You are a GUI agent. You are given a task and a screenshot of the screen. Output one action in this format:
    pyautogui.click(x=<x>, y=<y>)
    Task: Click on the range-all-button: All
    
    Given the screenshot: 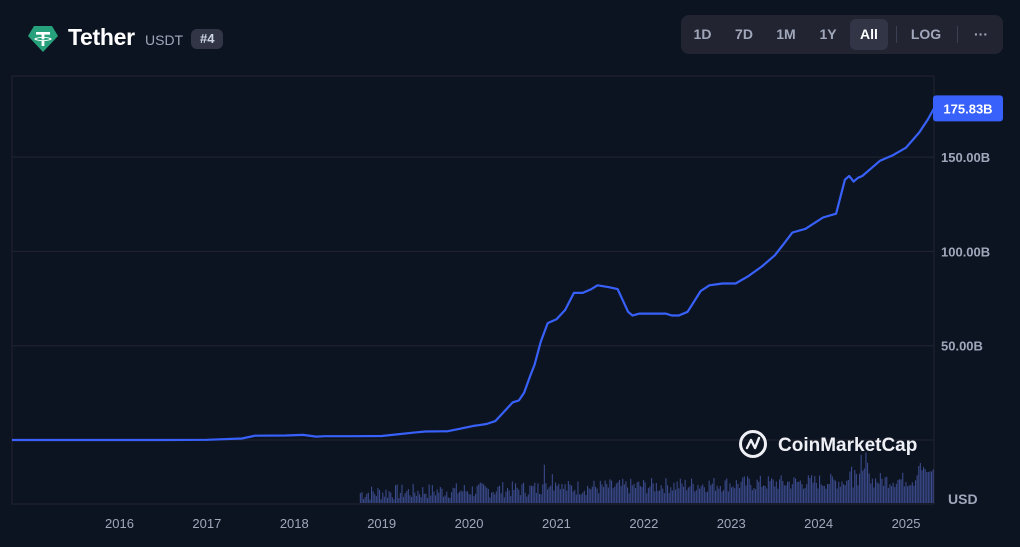 What is the action you would take?
    pyautogui.click(x=869, y=34)
    